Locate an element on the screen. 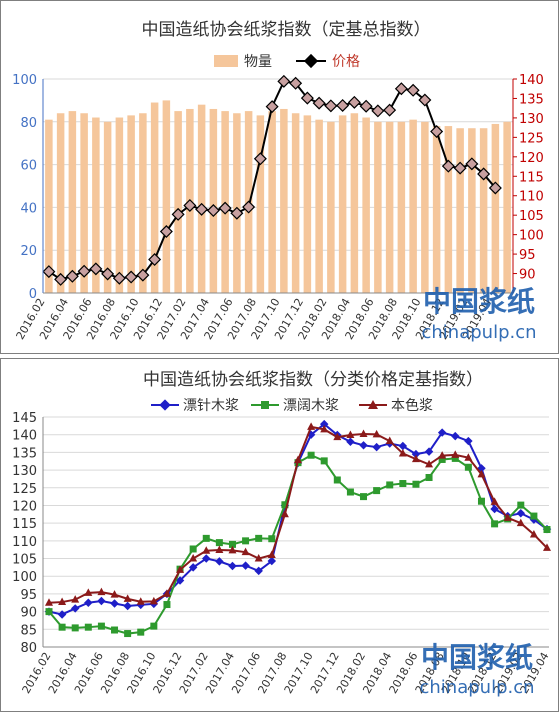  y-tick-label: 90 is located at coordinates (28, 613).